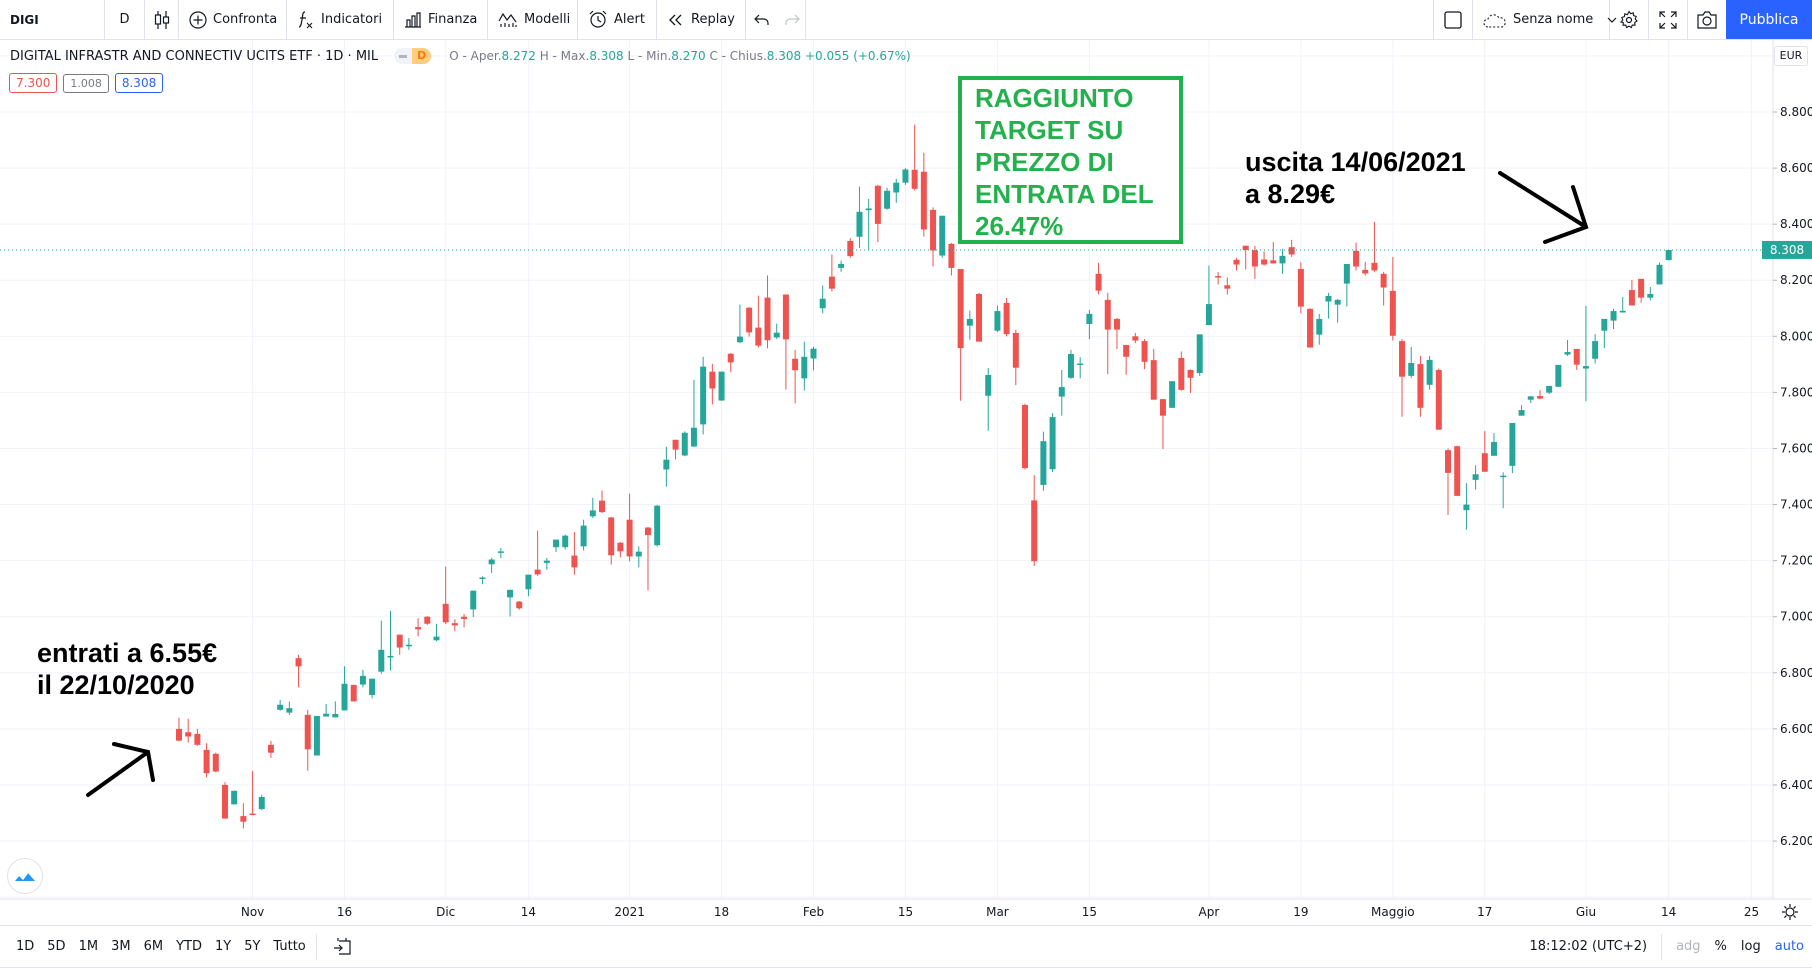 This screenshot has height=968, width=1812. Describe the element at coordinates (252, 946) in the screenshot. I see `range-5y: 5Y` at that location.